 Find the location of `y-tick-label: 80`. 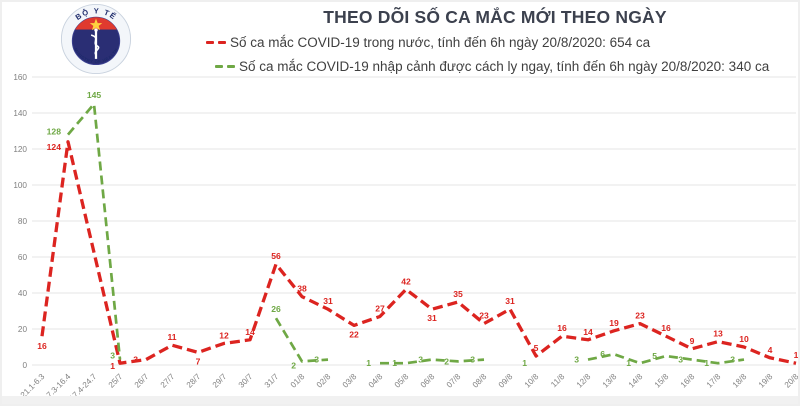

y-tick-label: 80 is located at coordinates (23, 221).